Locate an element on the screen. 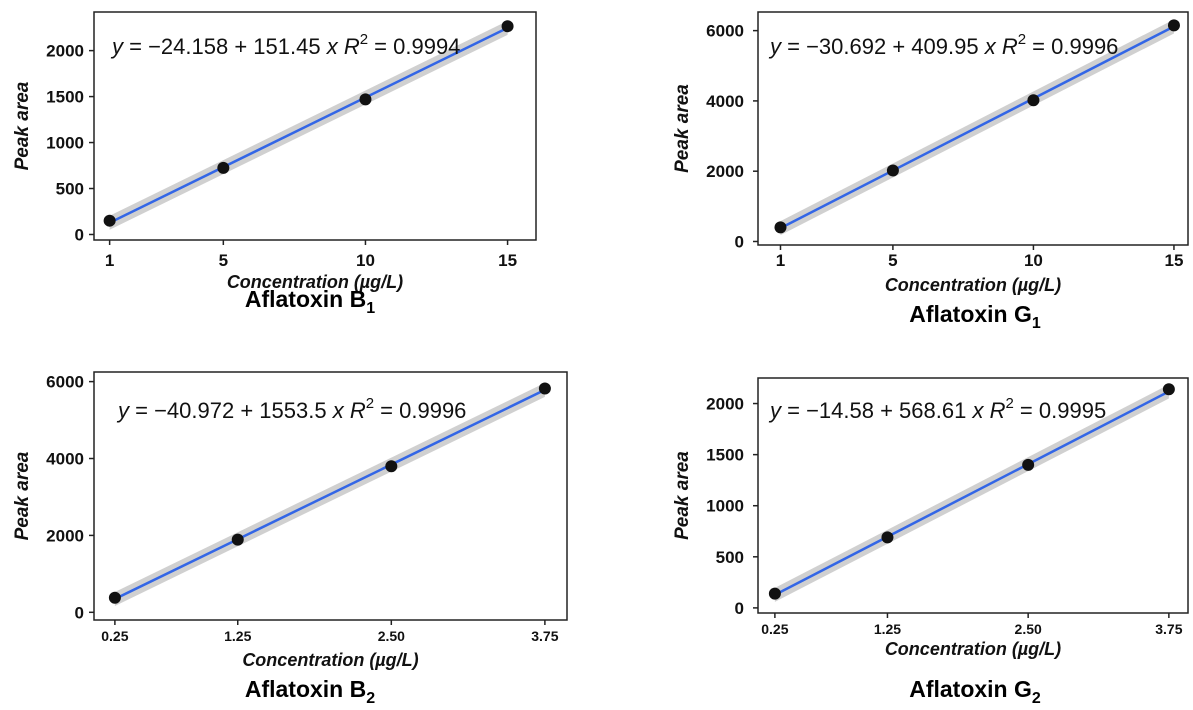 The height and width of the screenshot is (710, 1193). chart-caption: Aflatoxin B2 is located at coordinates (310, 691).